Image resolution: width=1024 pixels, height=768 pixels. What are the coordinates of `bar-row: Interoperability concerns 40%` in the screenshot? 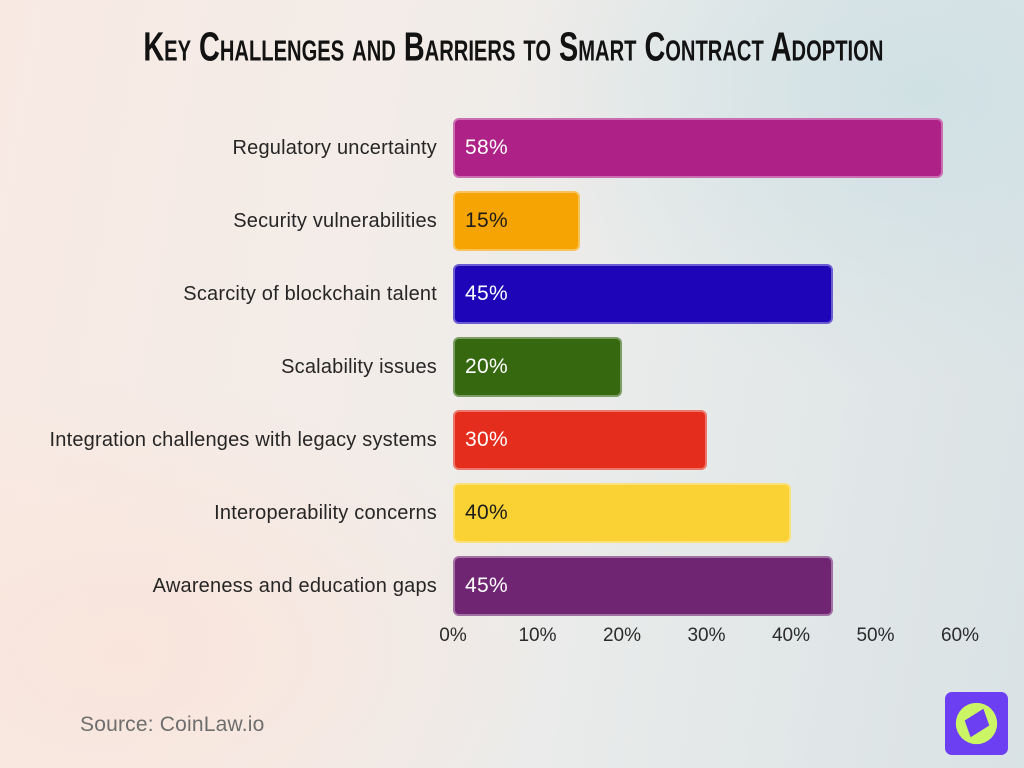 It's located at (480, 513).